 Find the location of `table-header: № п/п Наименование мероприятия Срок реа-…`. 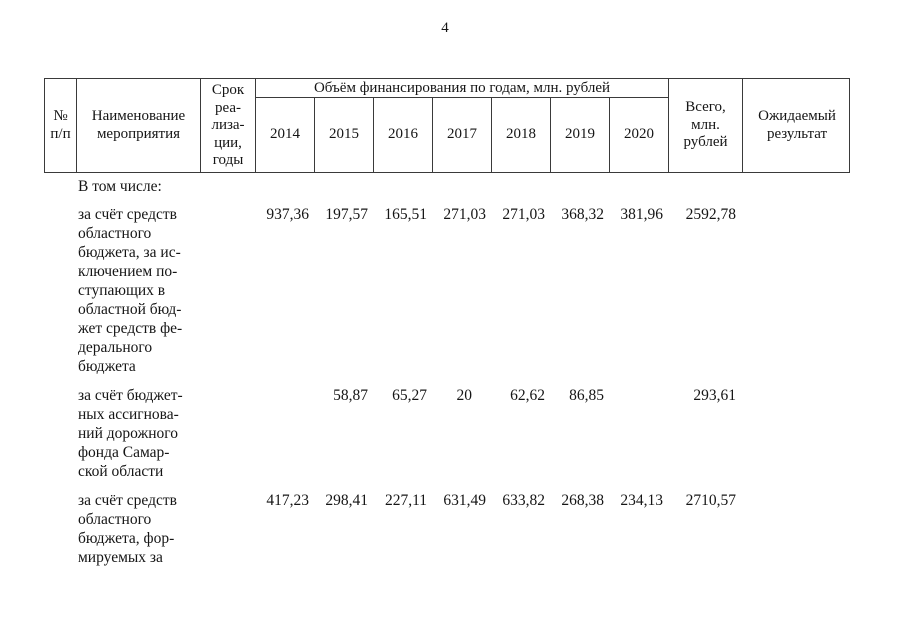

table-header: № п/п Наименование мероприятия Срок реа-… is located at coordinates (447, 125).